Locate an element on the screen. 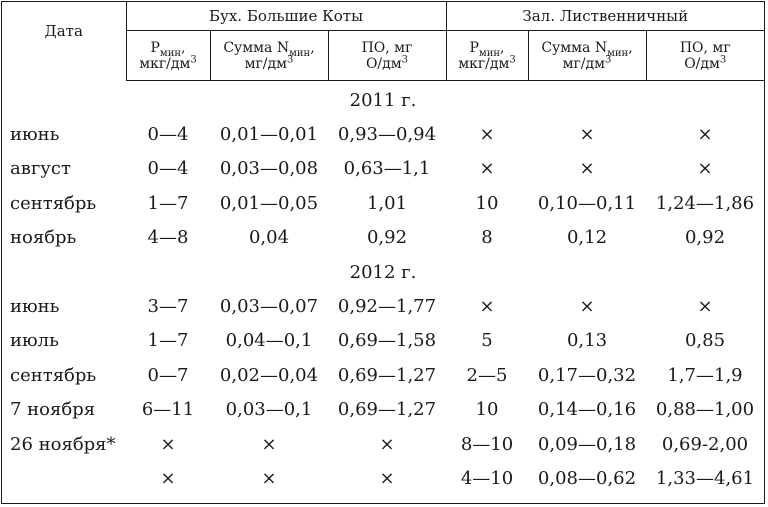 The image size is (768, 507). cell: 1,01 is located at coordinates (387, 203).